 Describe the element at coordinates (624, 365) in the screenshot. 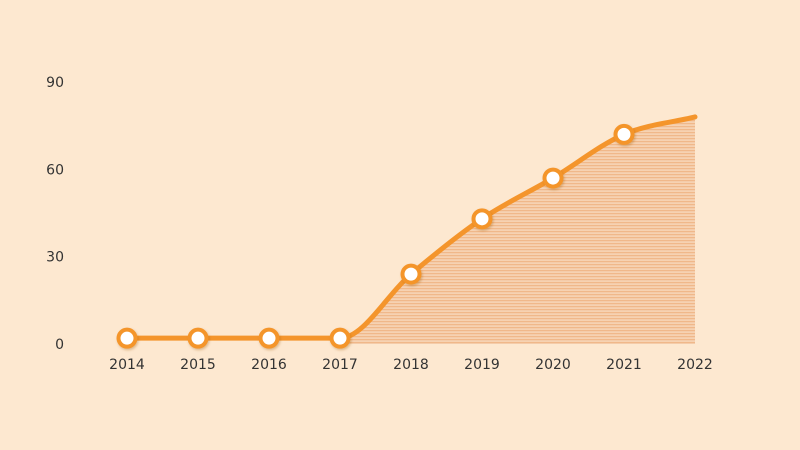

I see `x-tick-label: 2021` at that location.